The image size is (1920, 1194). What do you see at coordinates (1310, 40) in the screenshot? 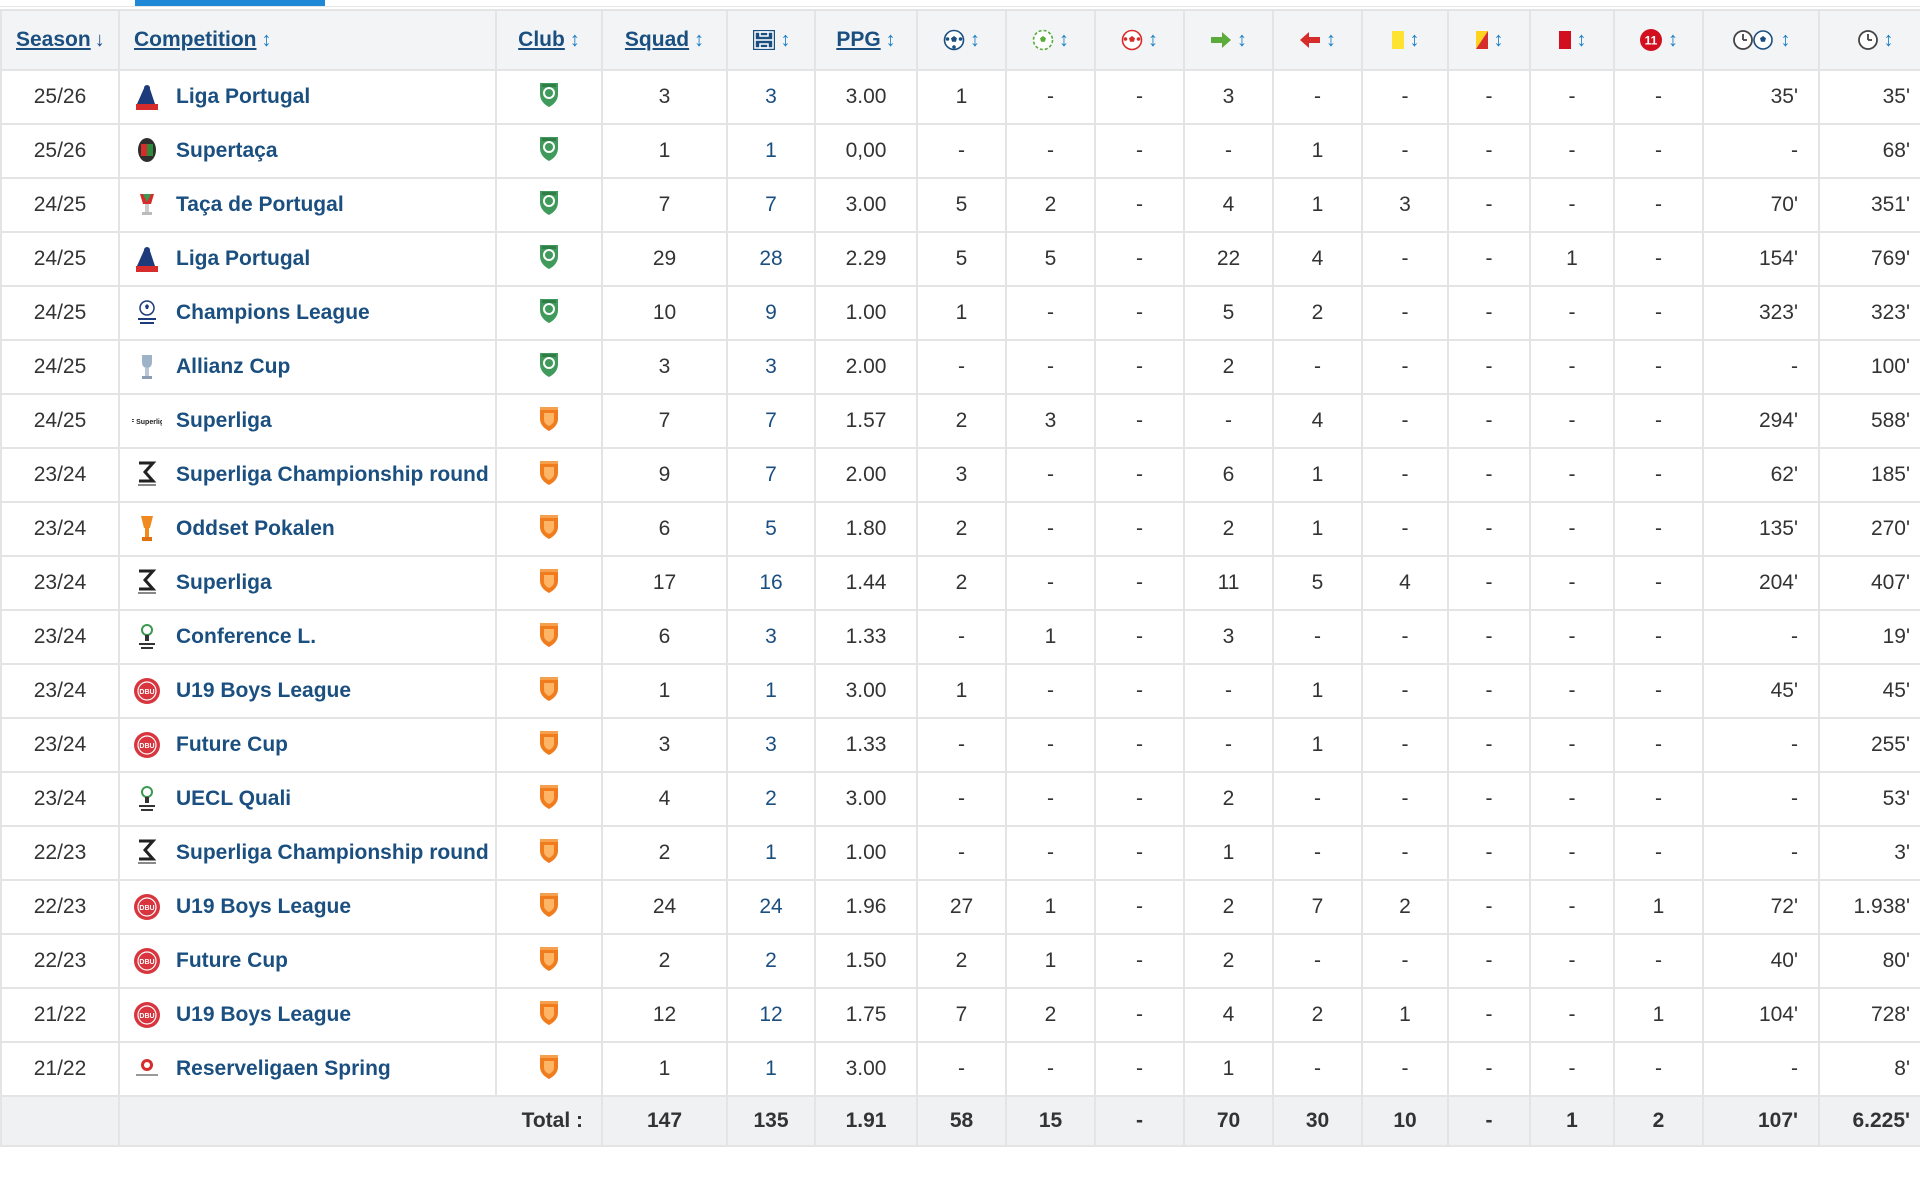
I see `substituted-off-icon` at bounding box center [1310, 40].